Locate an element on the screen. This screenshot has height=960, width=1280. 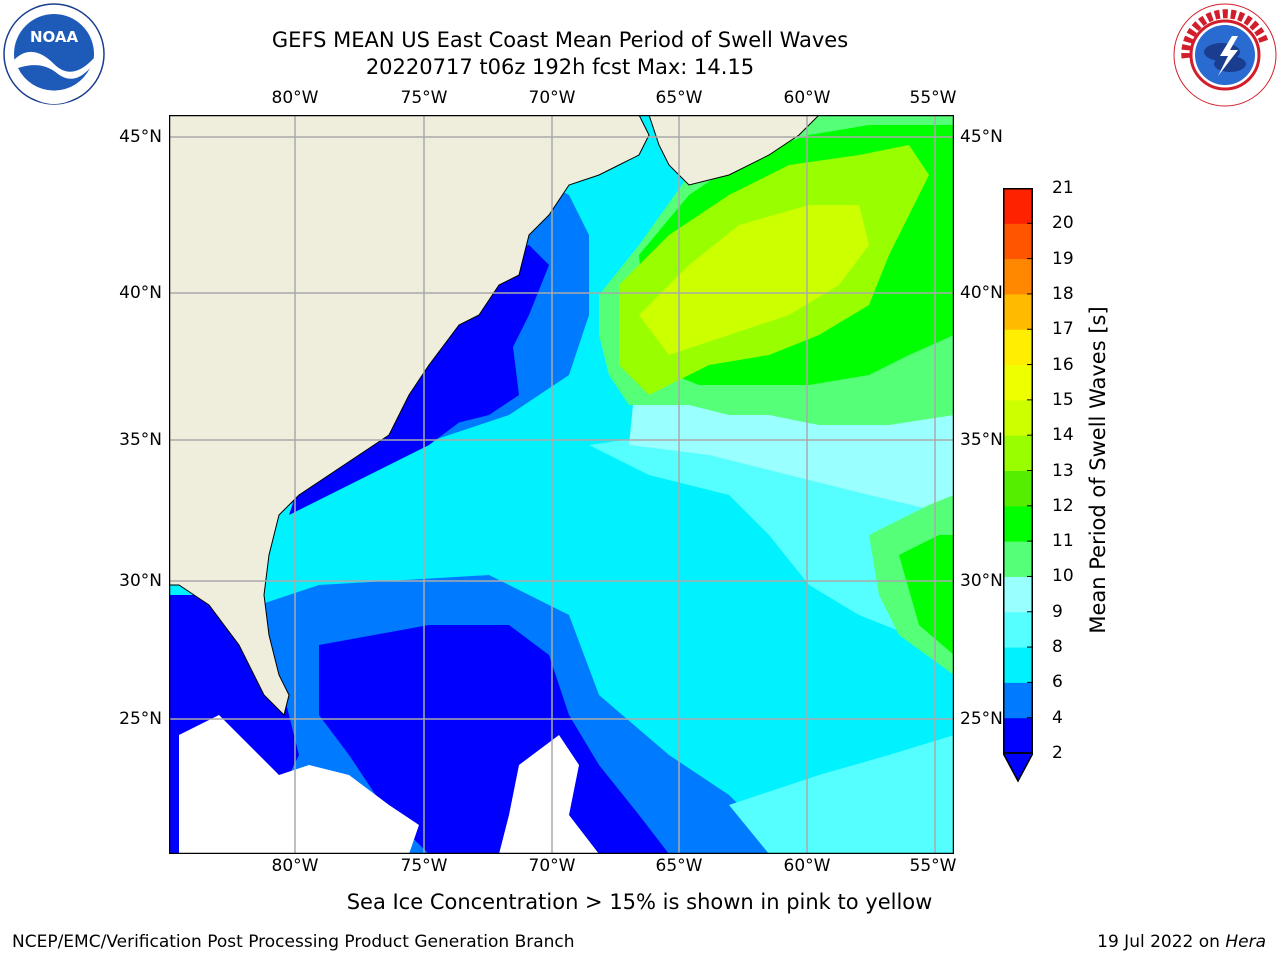
colorbar-tick-label: 13 is located at coordinates (1063, 470).